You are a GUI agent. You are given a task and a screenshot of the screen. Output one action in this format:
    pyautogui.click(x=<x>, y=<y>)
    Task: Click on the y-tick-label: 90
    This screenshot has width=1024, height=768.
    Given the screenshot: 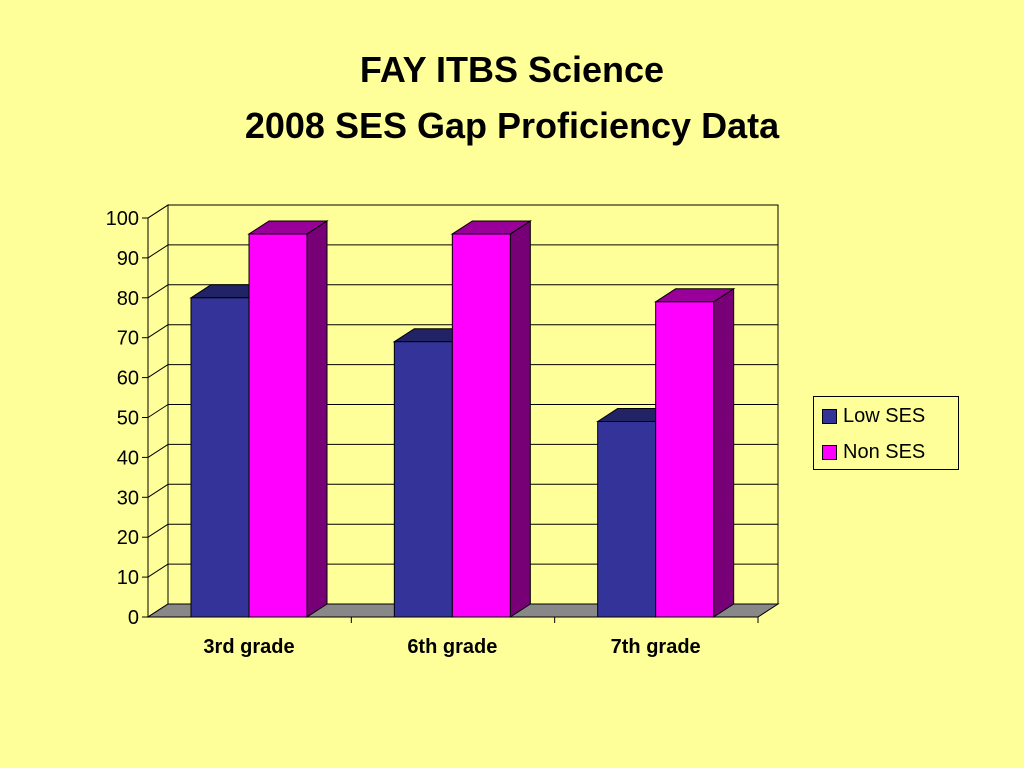 What is the action you would take?
    pyautogui.click(x=128, y=259)
    